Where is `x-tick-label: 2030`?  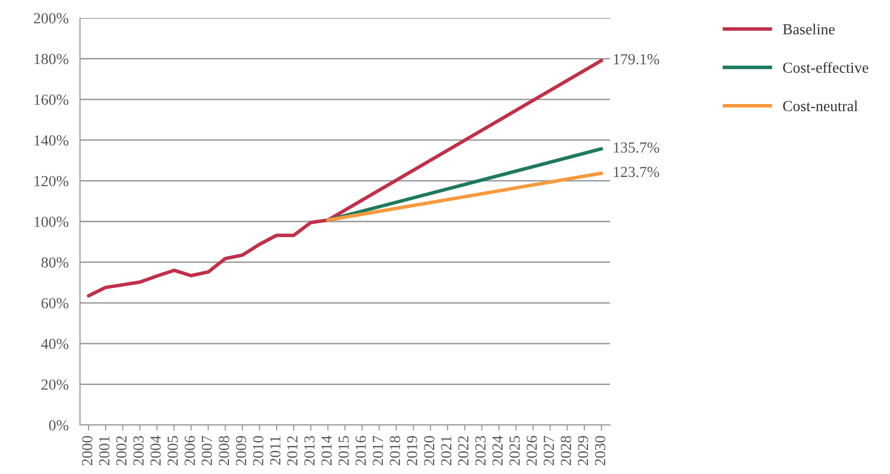 x-tick-label: 2030 is located at coordinates (600, 451).